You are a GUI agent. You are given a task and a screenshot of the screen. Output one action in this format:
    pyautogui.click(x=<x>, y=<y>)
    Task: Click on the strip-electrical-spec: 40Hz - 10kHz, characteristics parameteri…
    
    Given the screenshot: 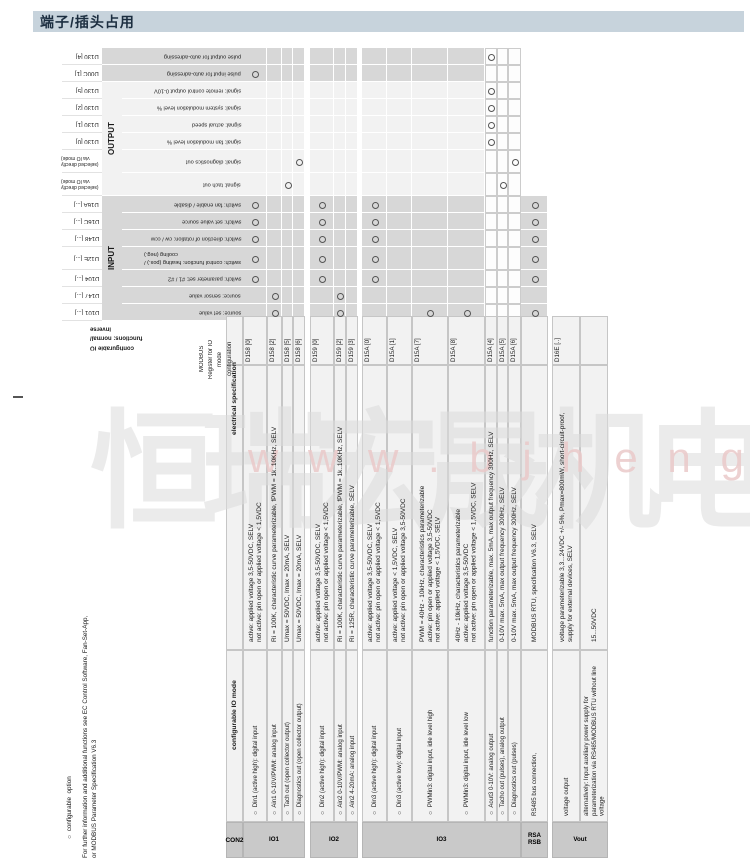 What is the action you would take?
    pyautogui.click(x=466, y=562)
    